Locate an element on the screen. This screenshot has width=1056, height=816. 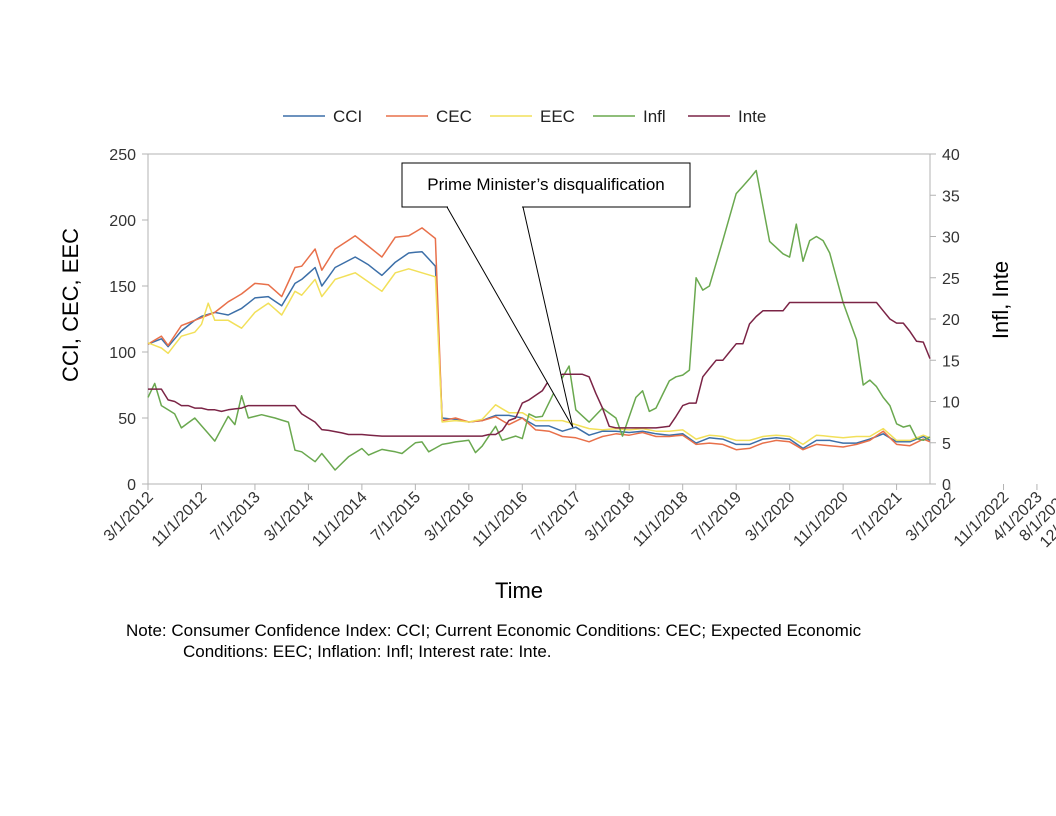
x-tick-label: 3/1/2012 is located at coordinates (129, 517).